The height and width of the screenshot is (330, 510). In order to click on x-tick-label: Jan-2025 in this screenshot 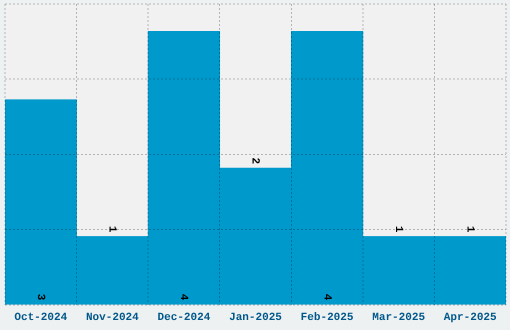, I will do `click(255, 318)`.